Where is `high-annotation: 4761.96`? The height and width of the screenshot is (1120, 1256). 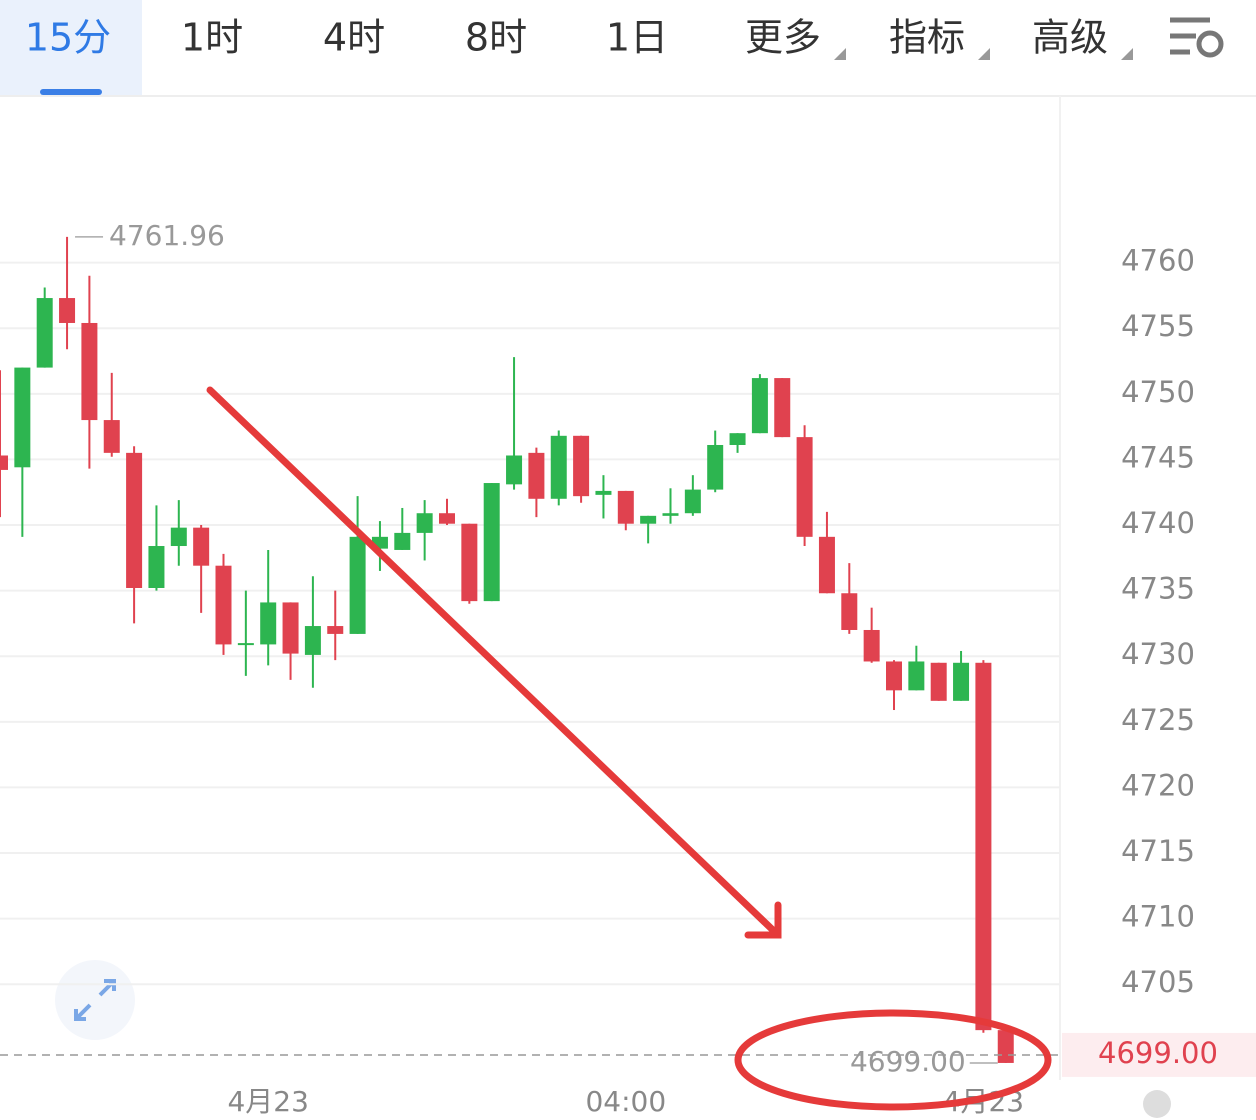
high-annotation: 4761.96 is located at coordinates (167, 235).